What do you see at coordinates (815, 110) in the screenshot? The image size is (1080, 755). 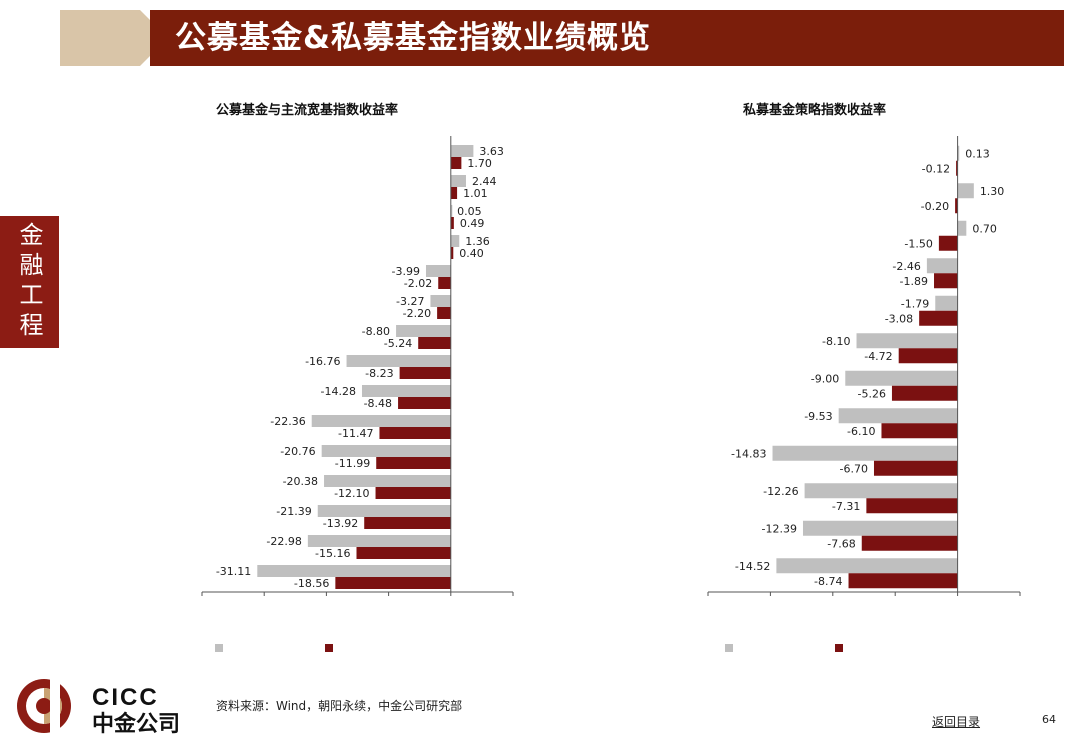 I see `chart-title-private: 私募基金策略指数收益率` at bounding box center [815, 110].